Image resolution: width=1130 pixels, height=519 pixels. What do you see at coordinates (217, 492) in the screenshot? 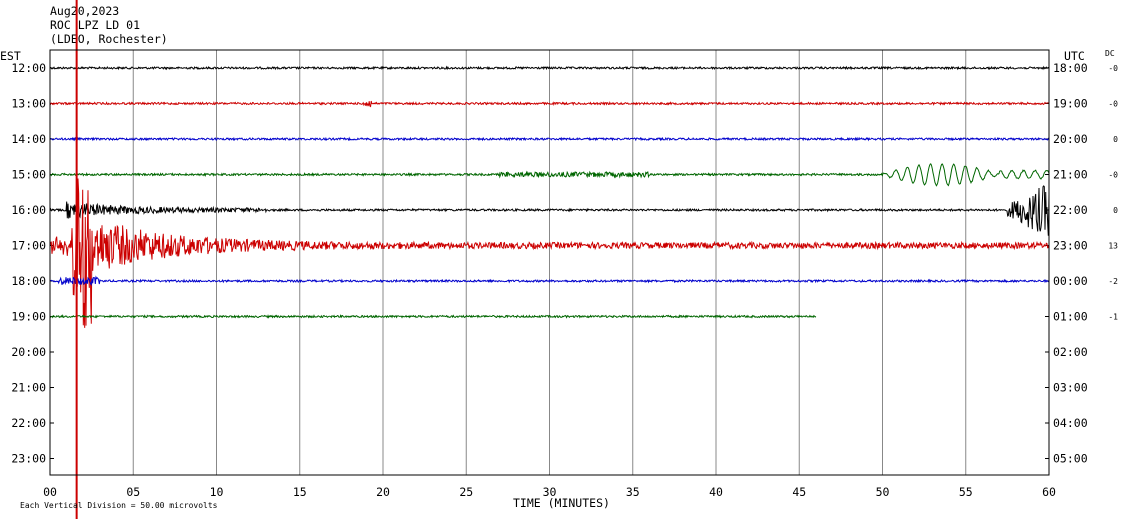
I see `x-tick-10: 10` at bounding box center [217, 492].